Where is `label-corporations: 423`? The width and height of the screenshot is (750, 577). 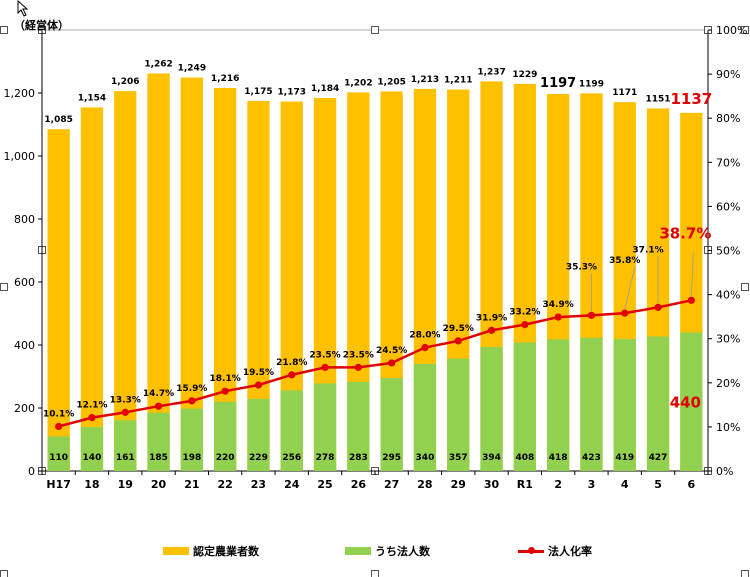
label-corporations: 423 is located at coordinates (591, 458).